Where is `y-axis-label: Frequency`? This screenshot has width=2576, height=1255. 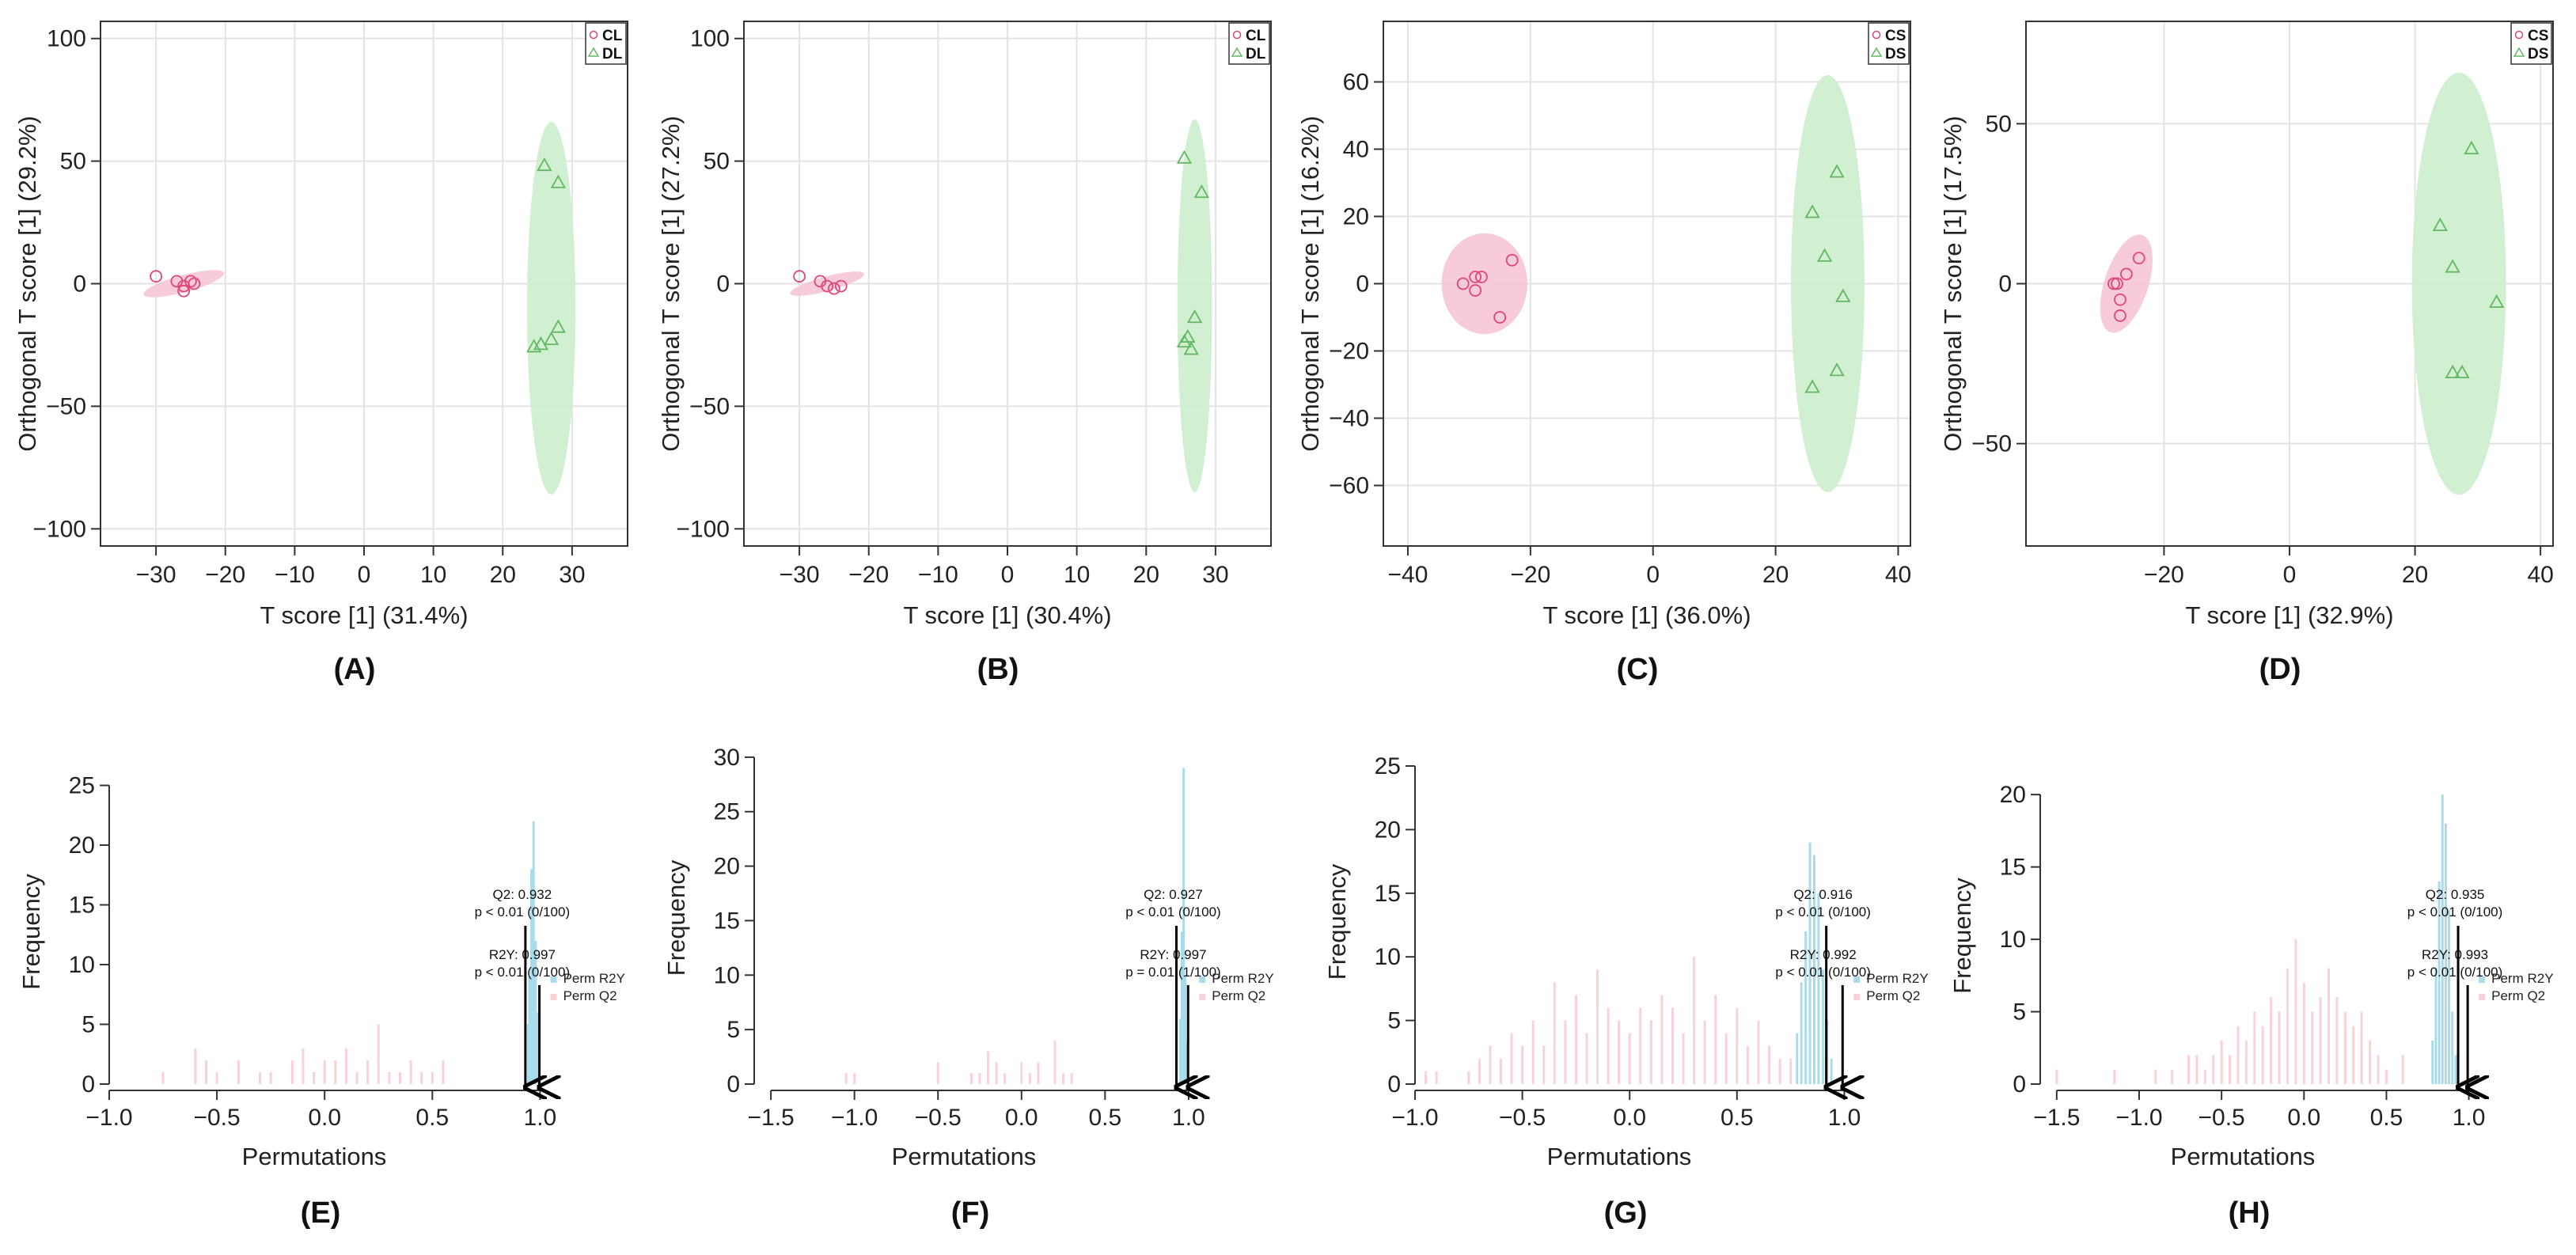
y-axis-label: Frequency is located at coordinates (676, 917).